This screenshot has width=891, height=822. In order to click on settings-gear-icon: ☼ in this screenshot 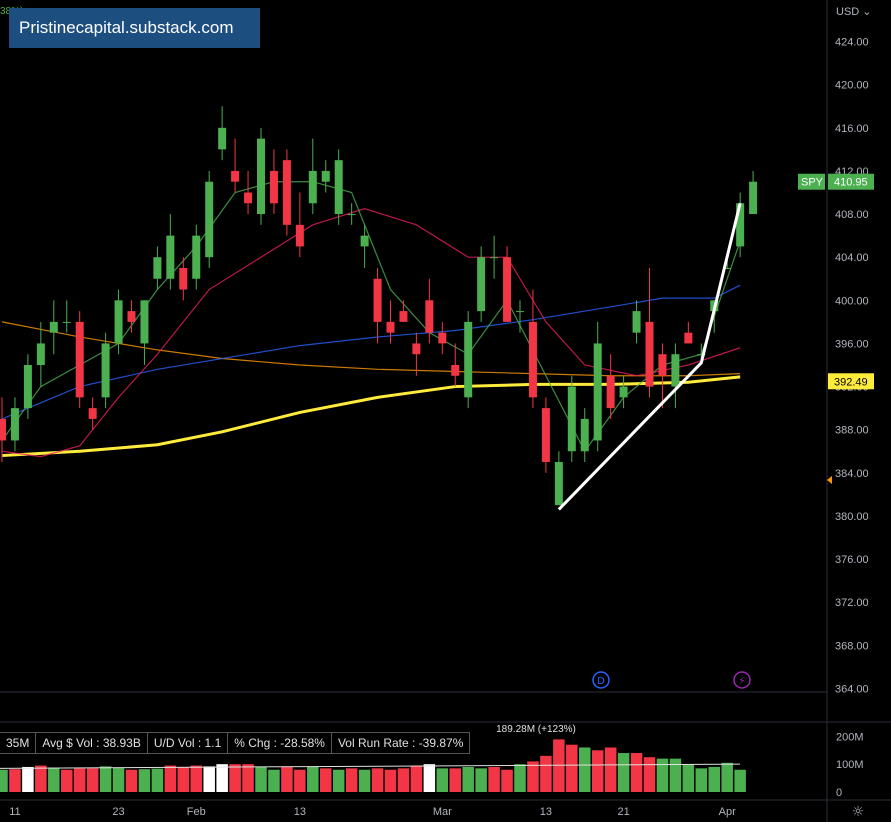, I will do `click(858, 812)`.